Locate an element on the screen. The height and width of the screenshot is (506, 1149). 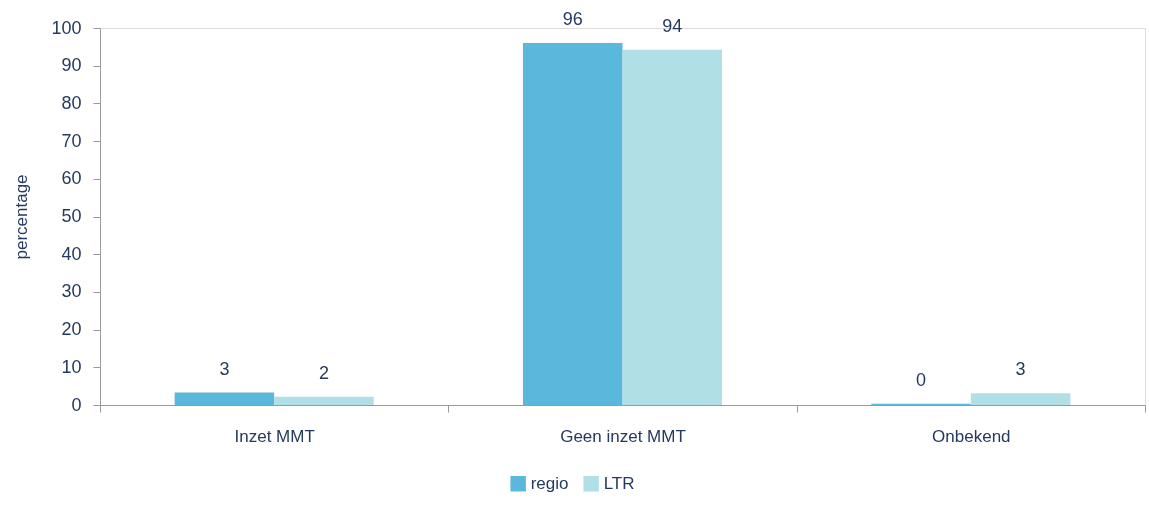
y-tick-label: 80 is located at coordinates (71, 102).